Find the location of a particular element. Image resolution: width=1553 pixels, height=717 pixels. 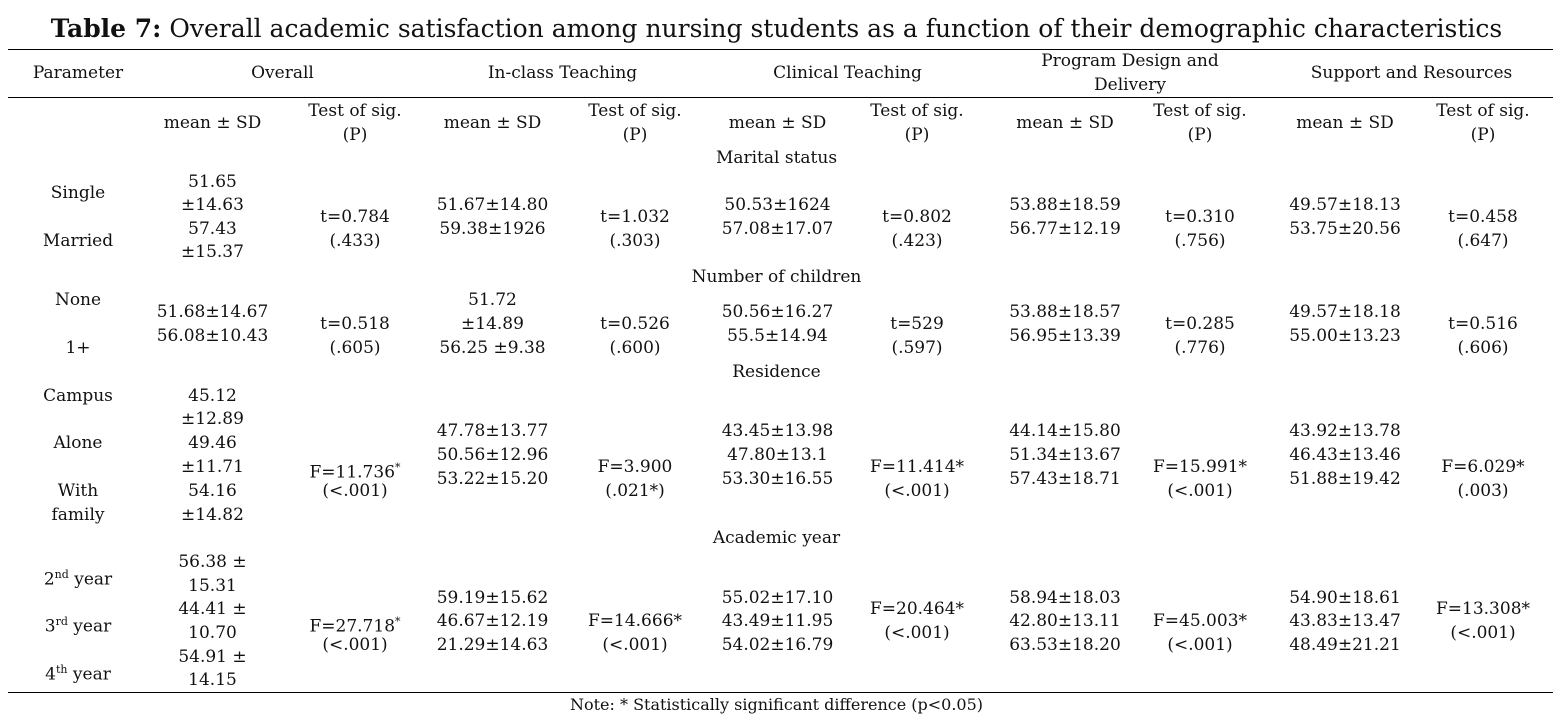

cell-overall: 45.12 is located at coordinates (212, 396).